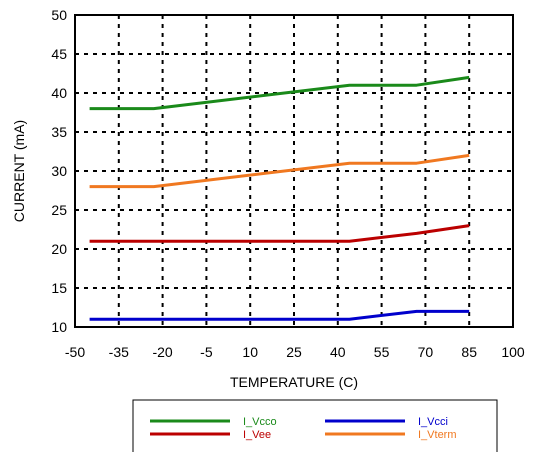 The image size is (559, 457). I want to click on series-line-i-vcci, so click(279, 315).